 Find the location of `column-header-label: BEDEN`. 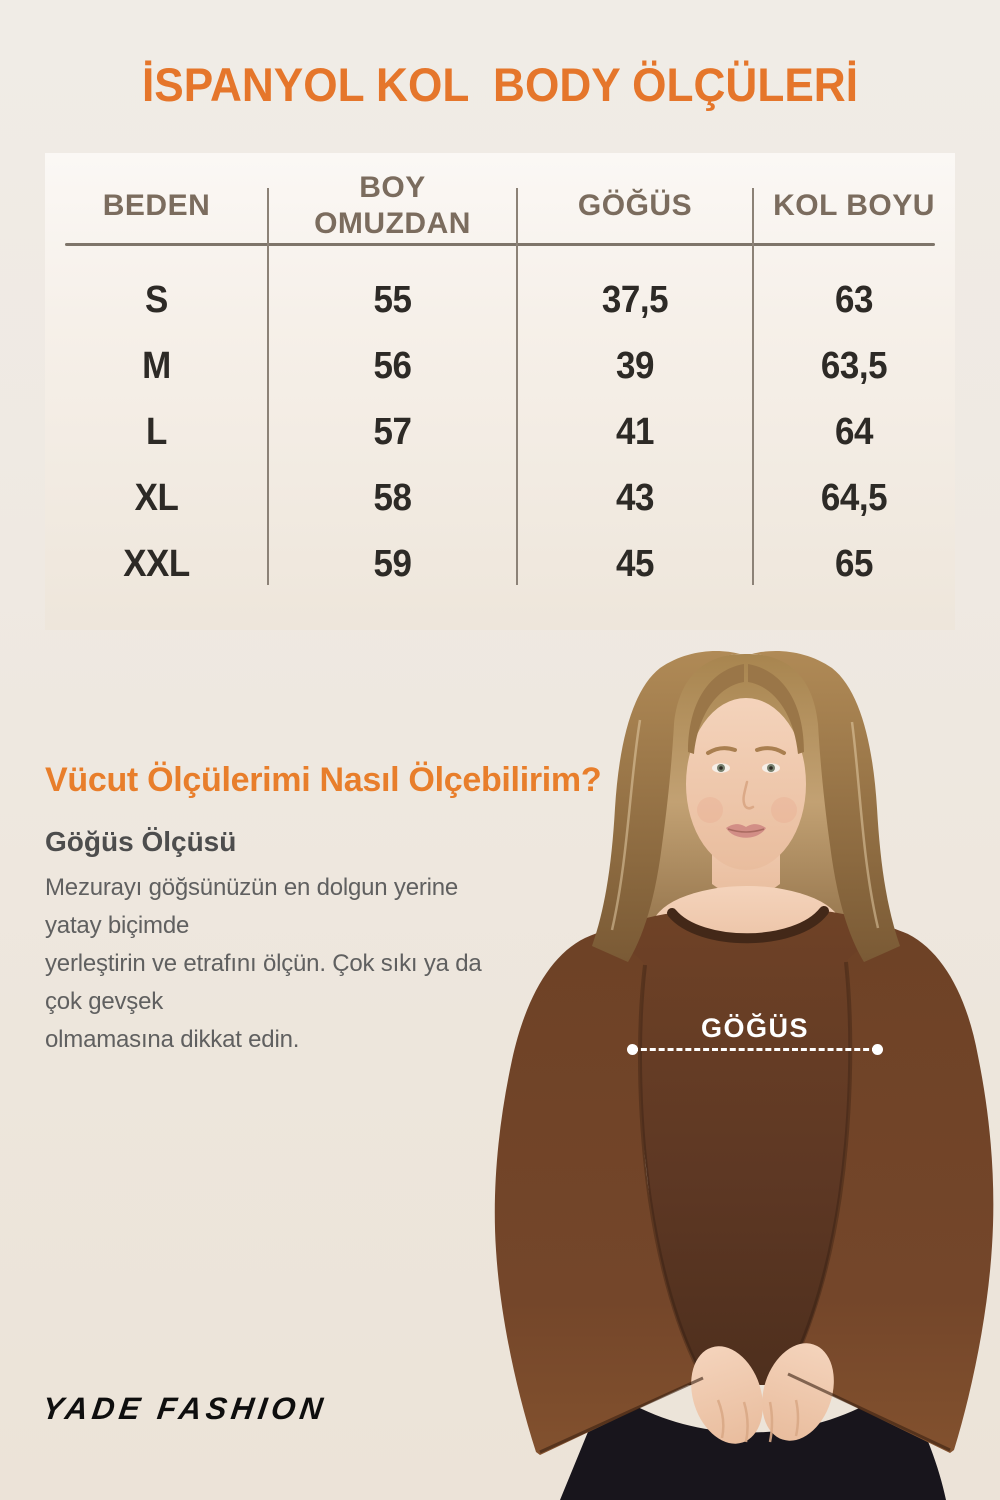

column-header-label: BEDEN is located at coordinates (156, 205).